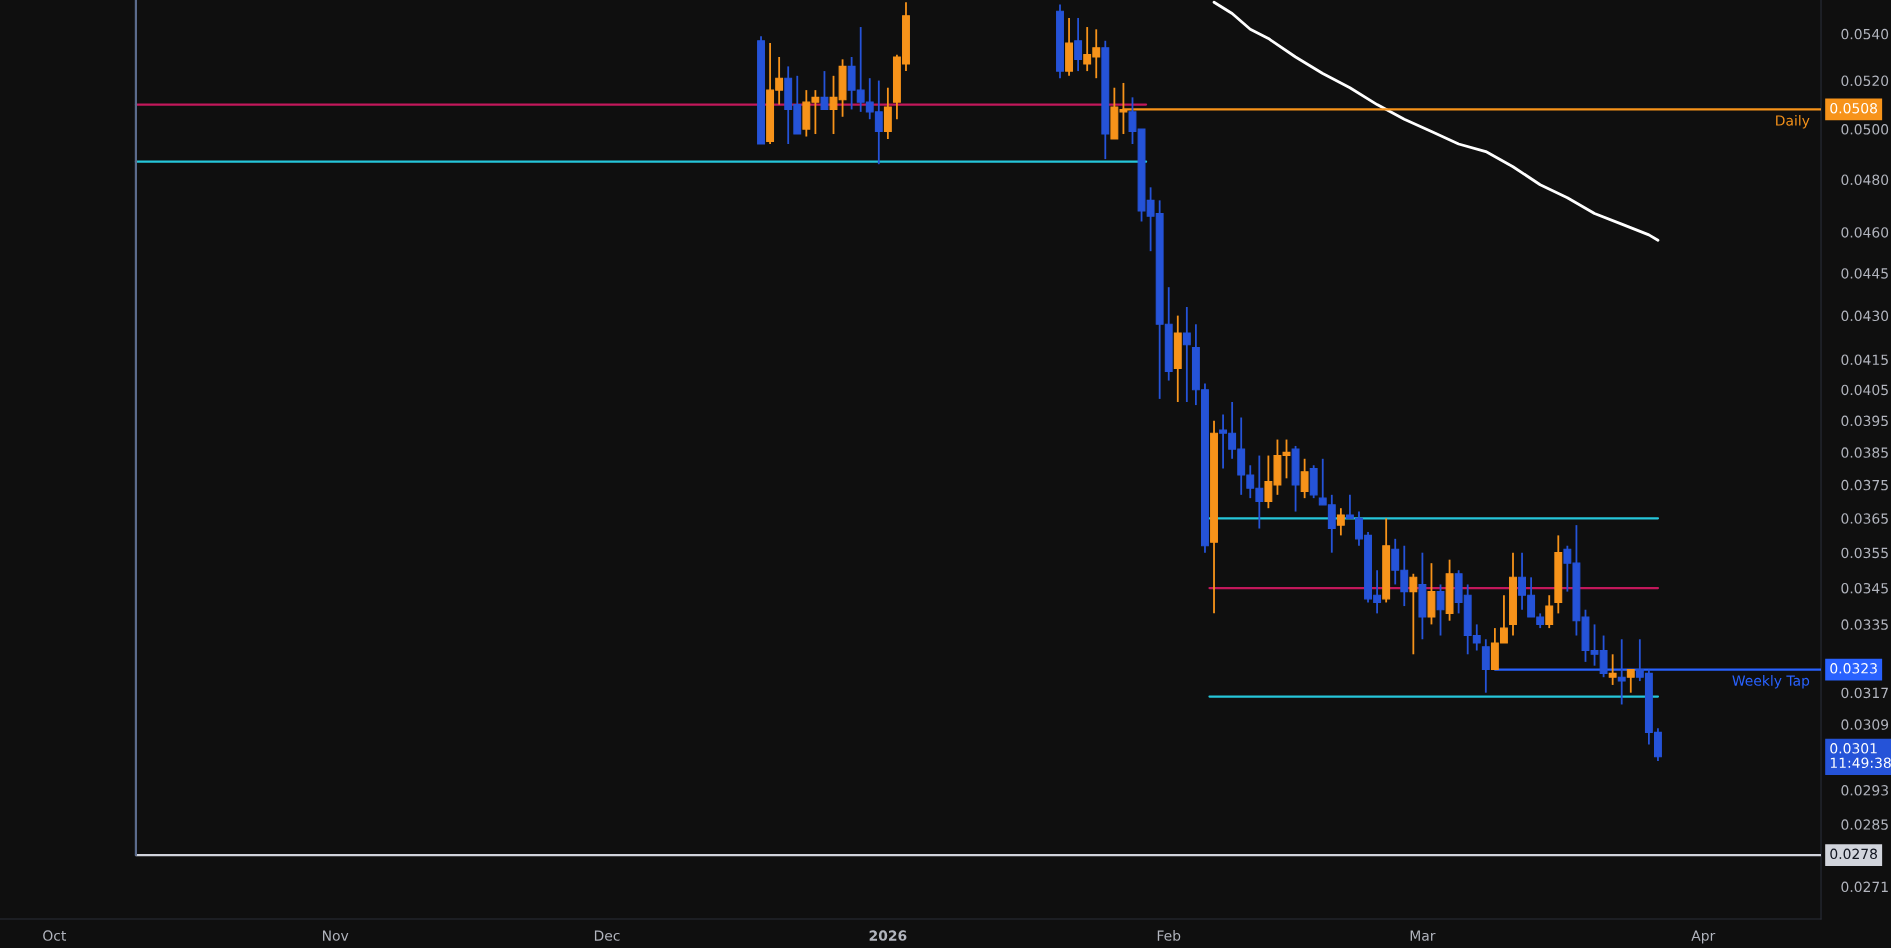 This screenshot has width=1891, height=948. Describe the element at coordinates (607, 935) in the screenshot. I see `x-tick-label: Dec` at that location.